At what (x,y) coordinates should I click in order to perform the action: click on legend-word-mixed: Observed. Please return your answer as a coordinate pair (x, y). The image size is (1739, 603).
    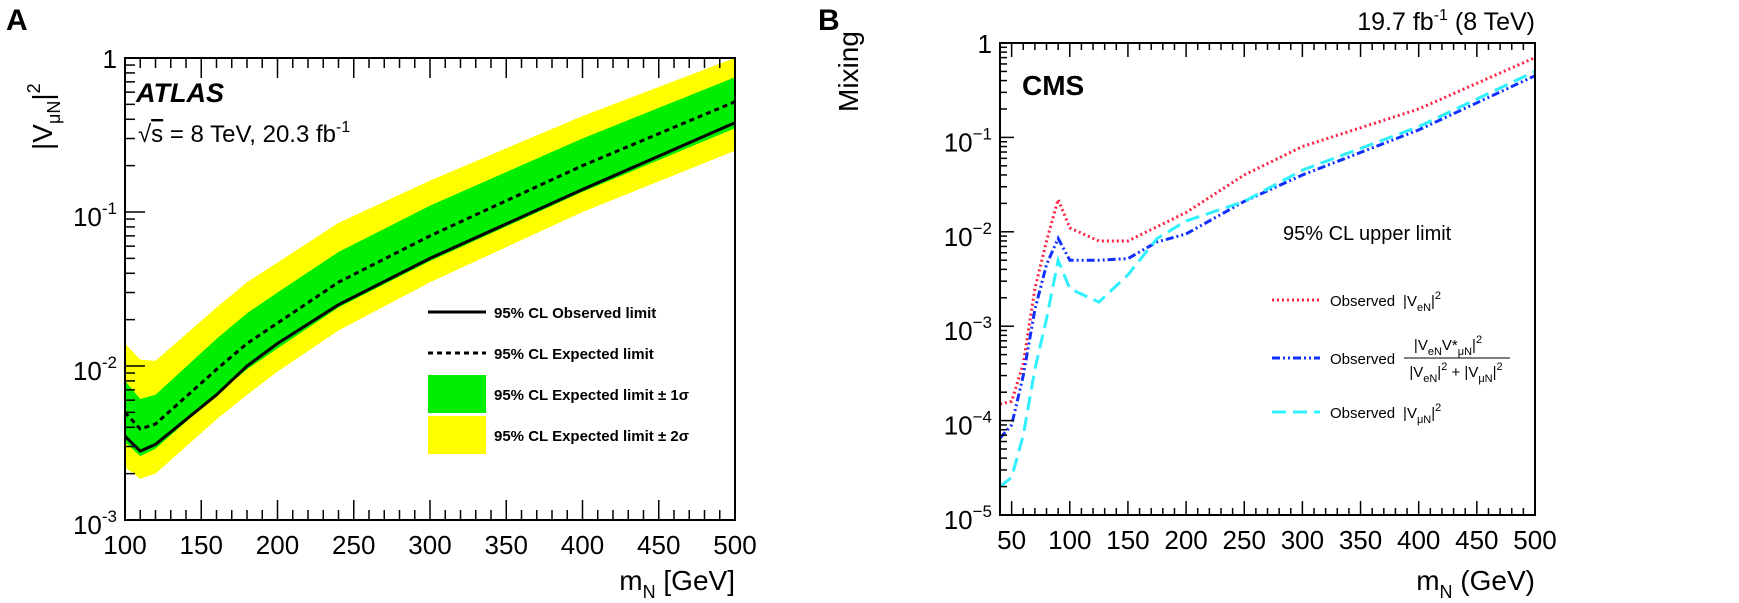
    Looking at the image, I should click on (1362, 359).